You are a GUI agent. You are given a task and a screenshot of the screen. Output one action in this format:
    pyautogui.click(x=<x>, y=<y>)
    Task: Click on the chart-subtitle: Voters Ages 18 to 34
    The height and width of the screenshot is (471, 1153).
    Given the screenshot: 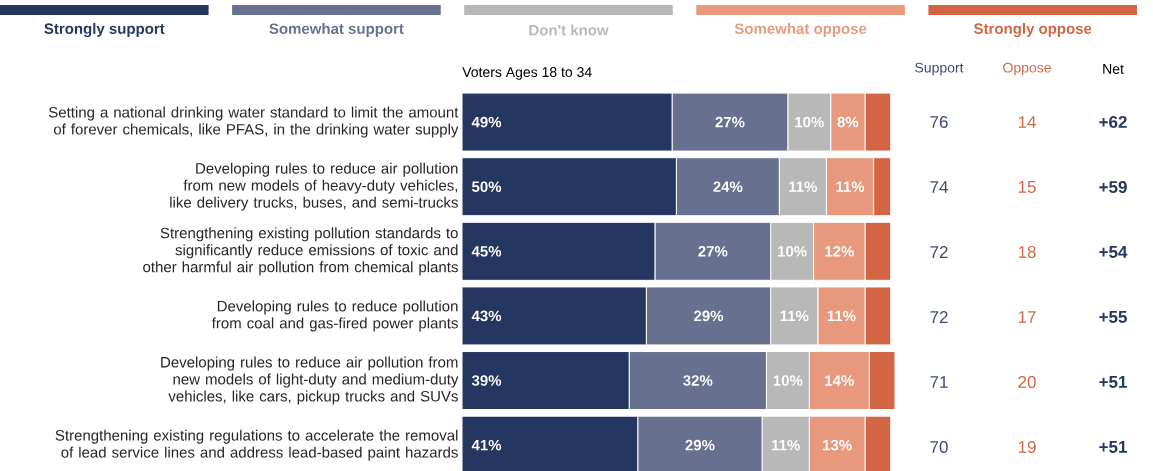 What is the action you would take?
    pyautogui.click(x=527, y=73)
    